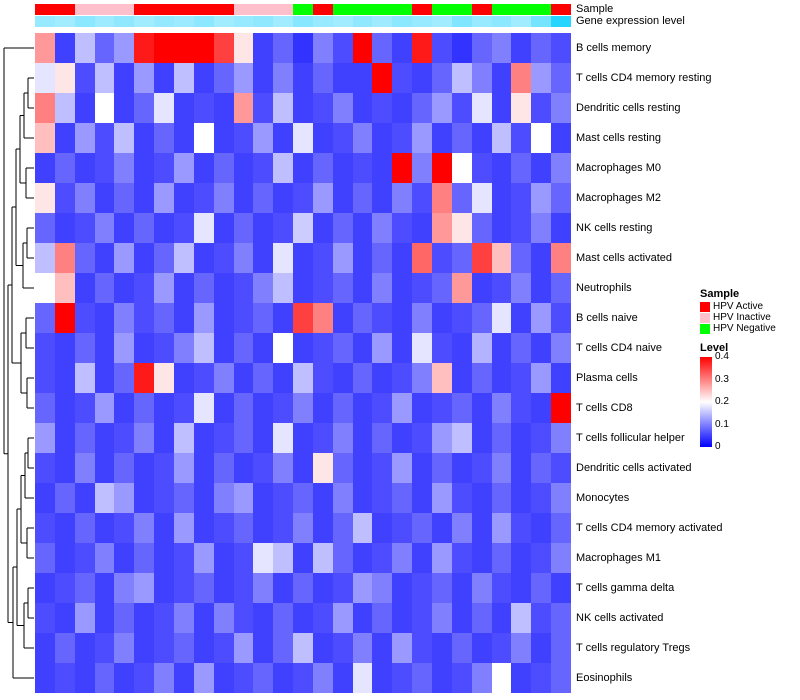 The image size is (800, 700). What do you see at coordinates (718, 446) in the screenshot?
I see `level-tick-label: 0` at bounding box center [718, 446].